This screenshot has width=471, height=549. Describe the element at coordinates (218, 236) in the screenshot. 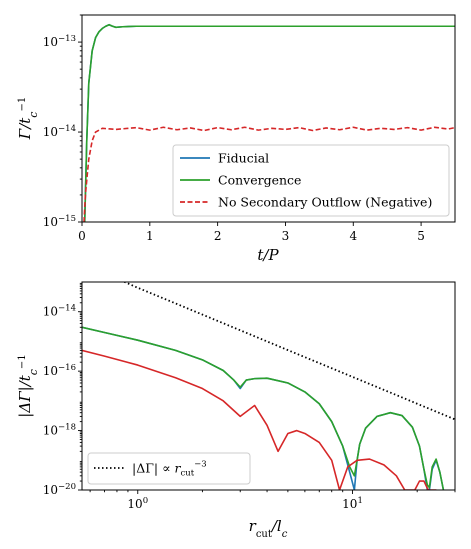

I see `top-x-tick-label: 2` at that location.